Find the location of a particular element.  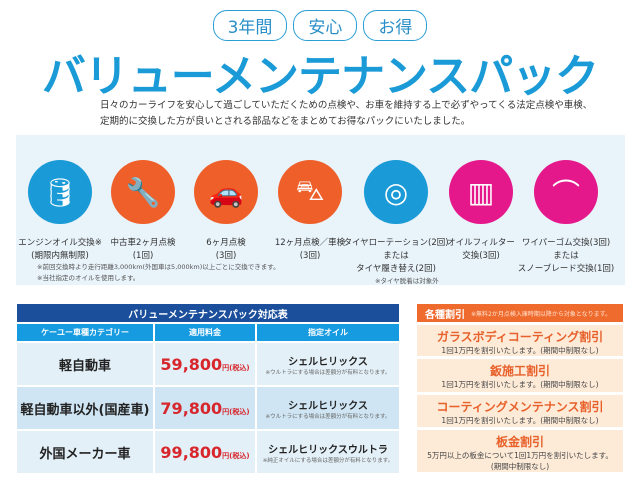

service-label-line: エンジンオイル交換※ is located at coordinates (60, 243).